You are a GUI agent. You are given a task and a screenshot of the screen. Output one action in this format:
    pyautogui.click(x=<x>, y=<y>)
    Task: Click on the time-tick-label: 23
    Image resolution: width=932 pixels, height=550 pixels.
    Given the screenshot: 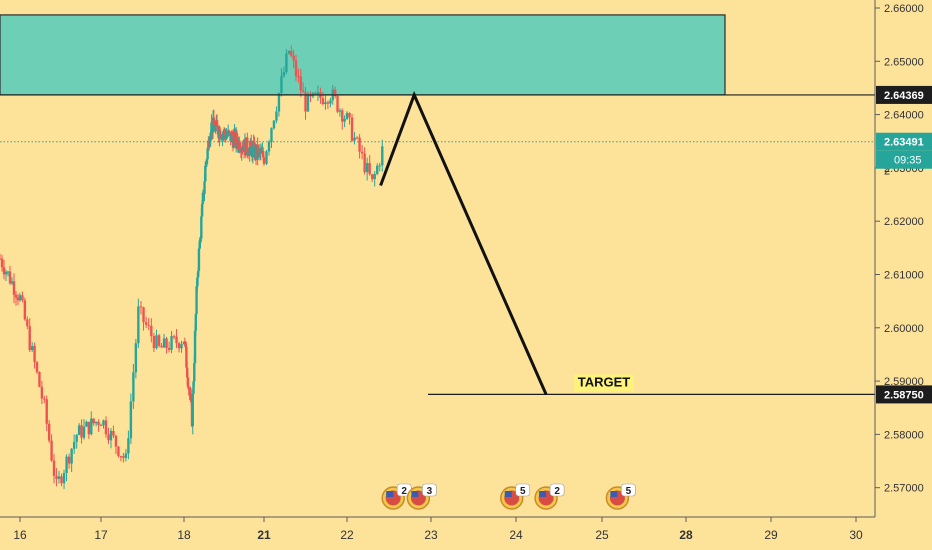 What is the action you would take?
    pyautogui.click(x=431, y=535)
    